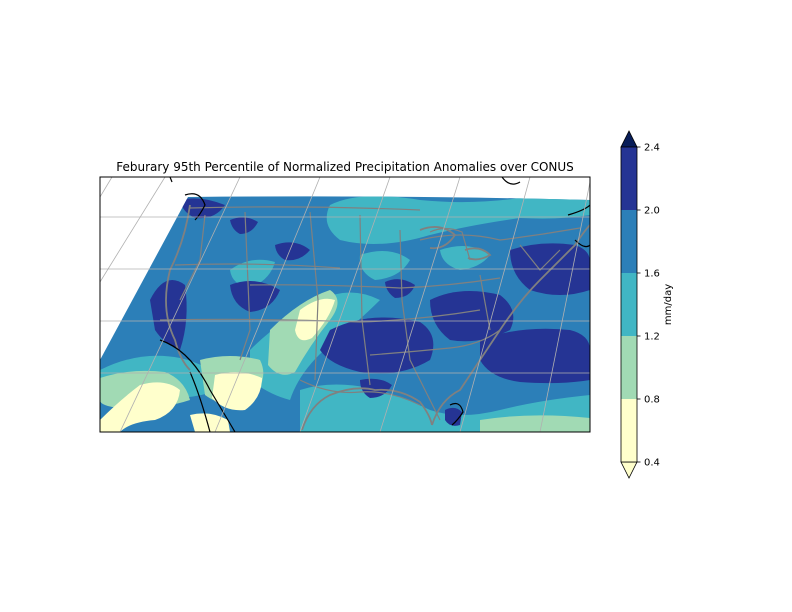  What do you see at coordinates (629, 139) in the screenshot?
I see `colorbar-extend-high` at bounding box center [629, 139].